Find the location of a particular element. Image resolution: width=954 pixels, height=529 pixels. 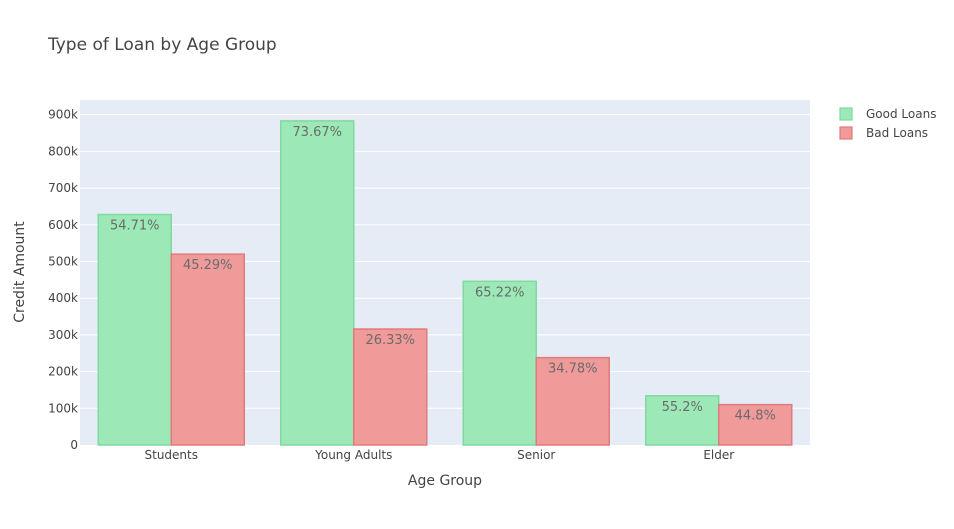

x-axis: Students Young Adults Senior Elder is located at coordinates (440, 455).